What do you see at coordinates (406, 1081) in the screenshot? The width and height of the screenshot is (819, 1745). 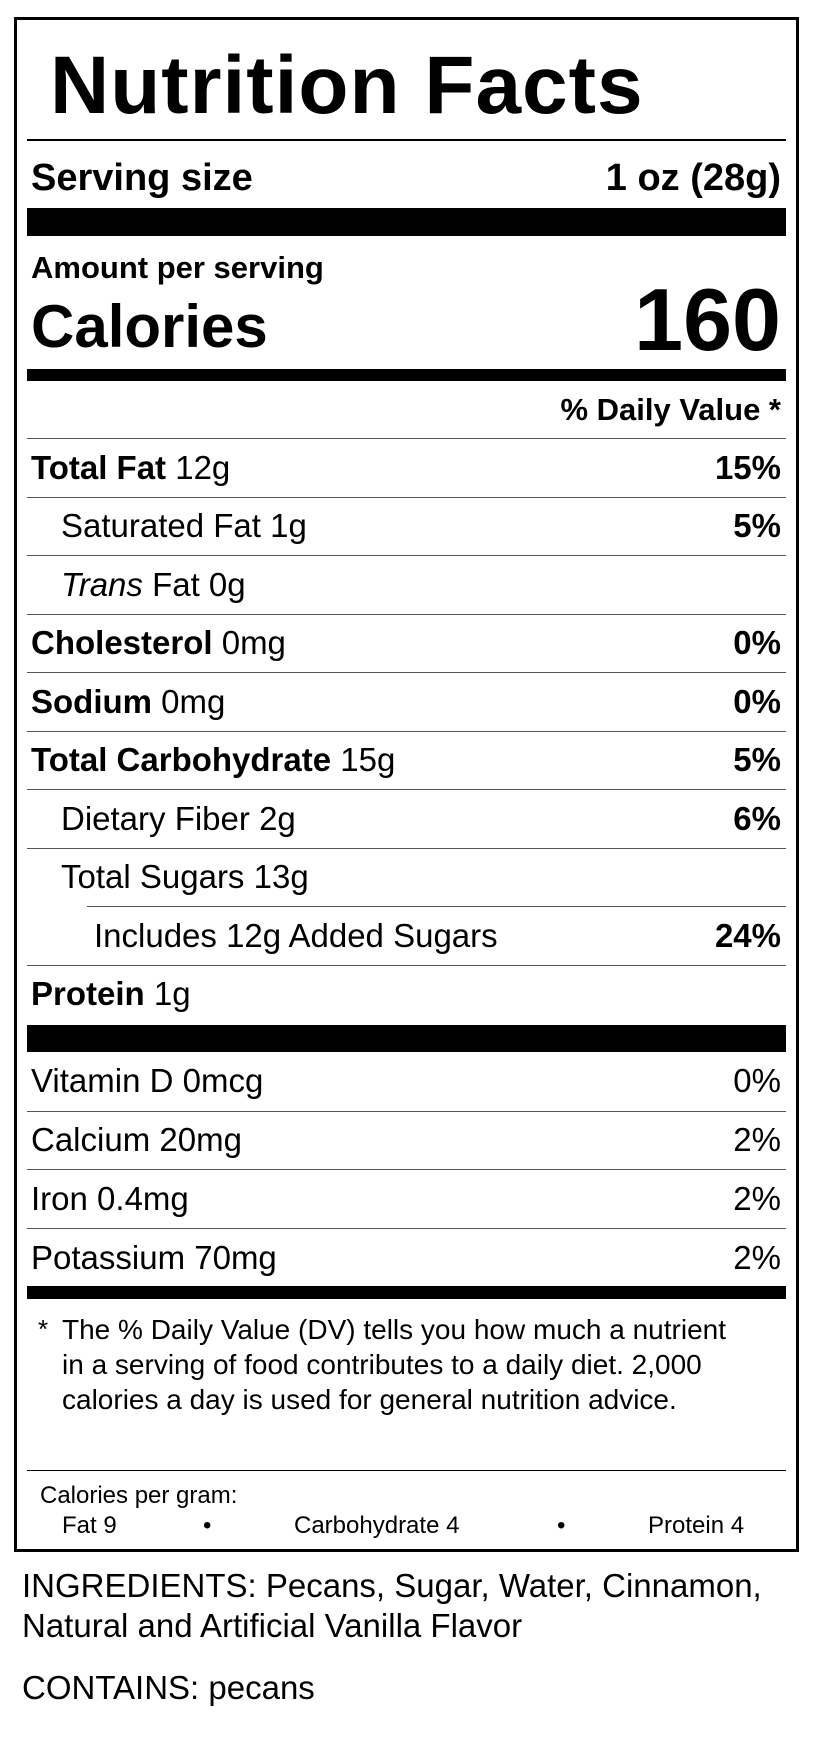 I see `nutrient-row: Vitamin D 0mcg 0%` at bounding box center [406, 1081].